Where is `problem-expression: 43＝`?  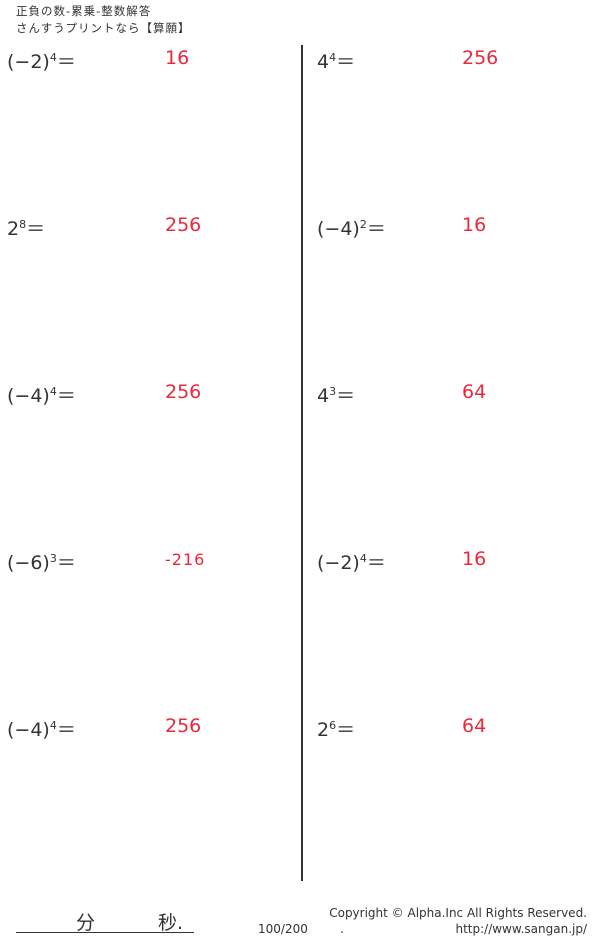
problem-expression: 43＝ is located at coordinates (336, 394).